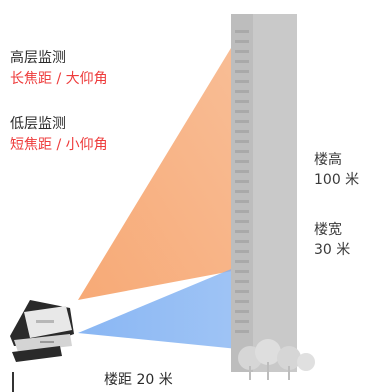 This screenshot has width=368, height=392. I want to click on distance-label: 楼距 20 米, so click(138, 380).